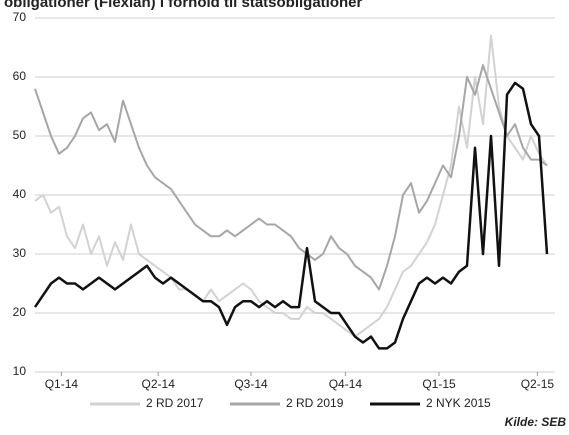 The height and width of the screenshot is (435, 569). I want to click on y-tick-label: 30, so click(20, 253).